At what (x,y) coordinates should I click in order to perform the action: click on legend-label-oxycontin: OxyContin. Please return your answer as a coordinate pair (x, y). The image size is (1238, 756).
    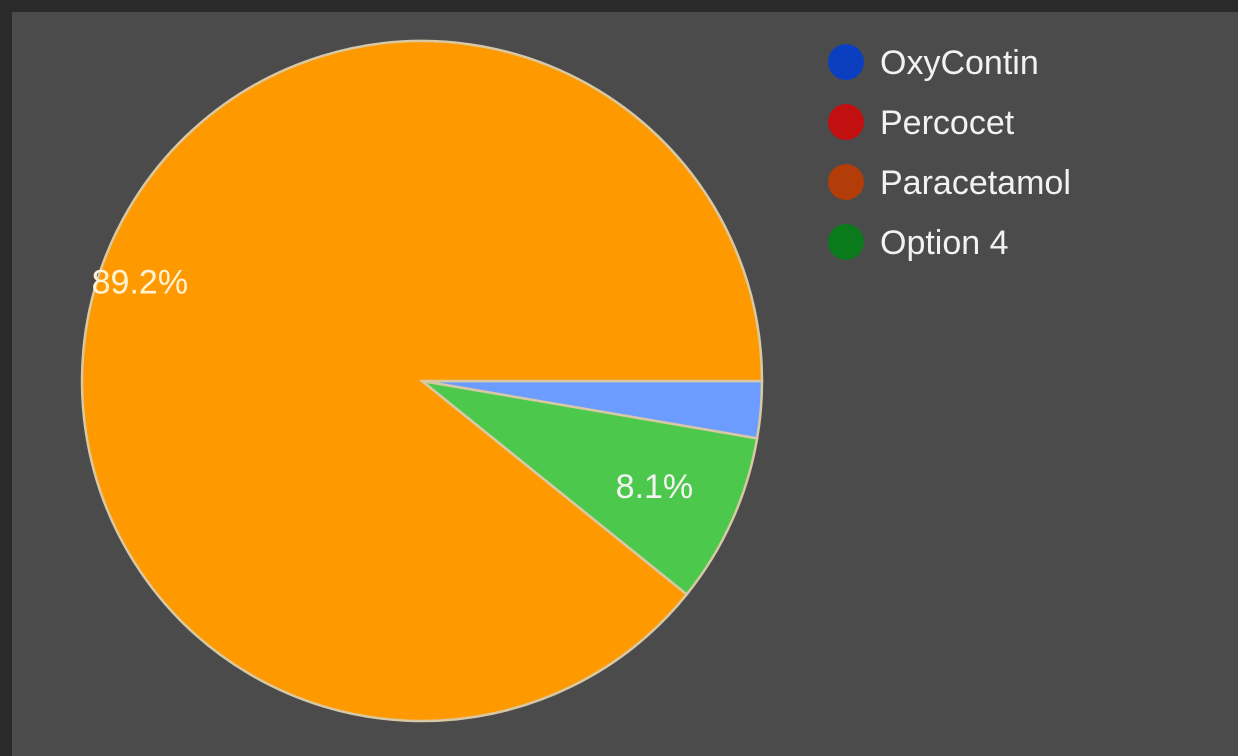
    Looking at the image, I should click on (959, 63).